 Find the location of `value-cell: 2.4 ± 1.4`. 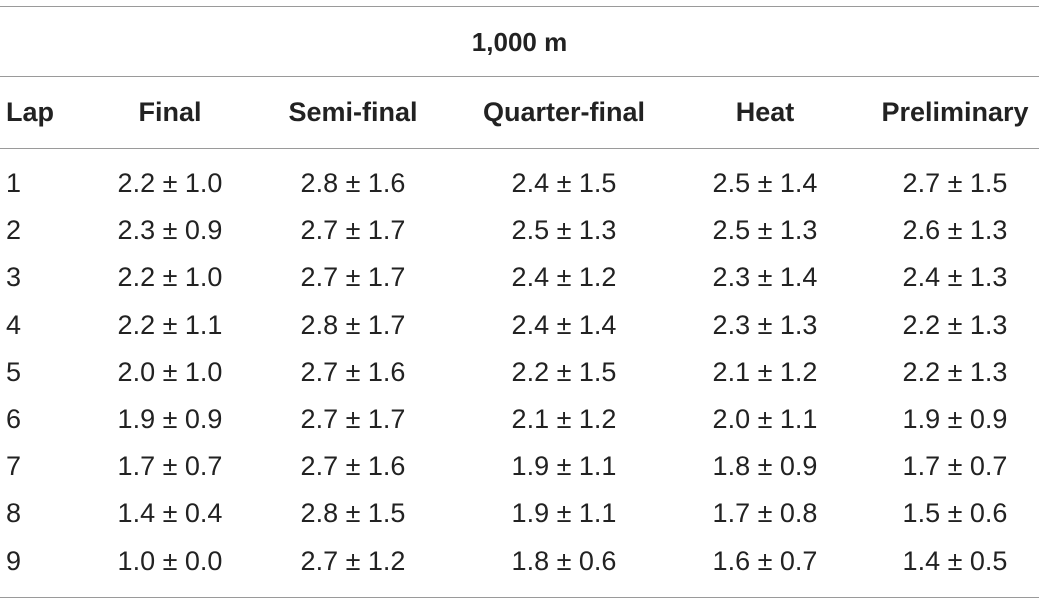

value-cell: 2.4 ± 1.4 is located at coordinates (564, 325).